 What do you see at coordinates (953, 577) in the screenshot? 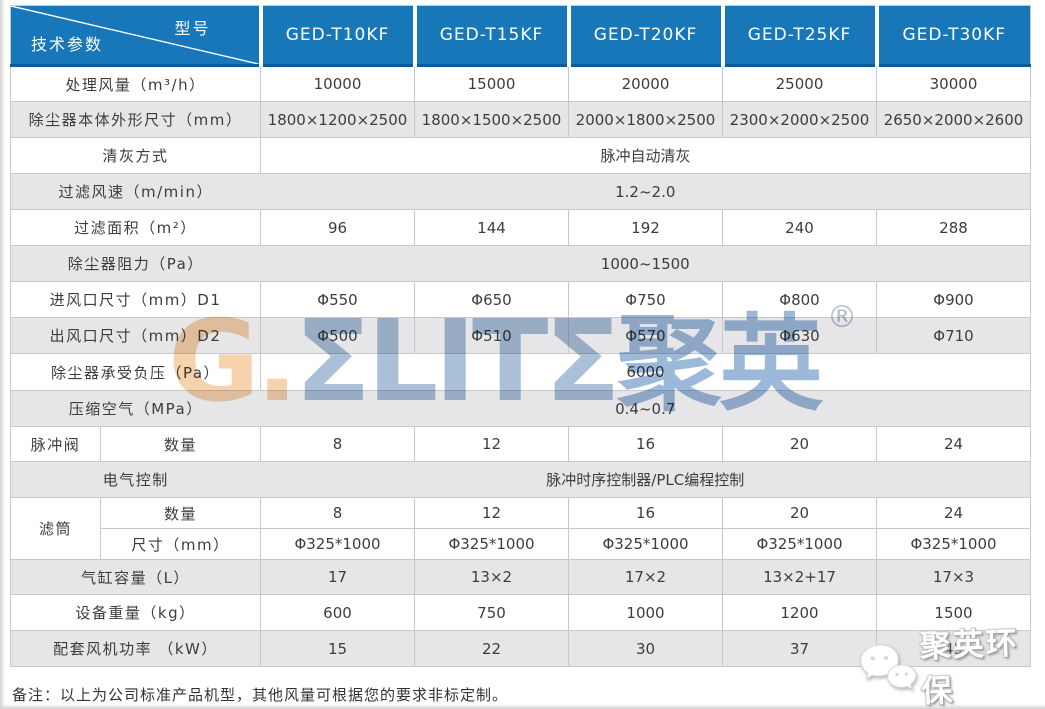
I see `spec-cell: 17×3` at bounding box center [953, 577].